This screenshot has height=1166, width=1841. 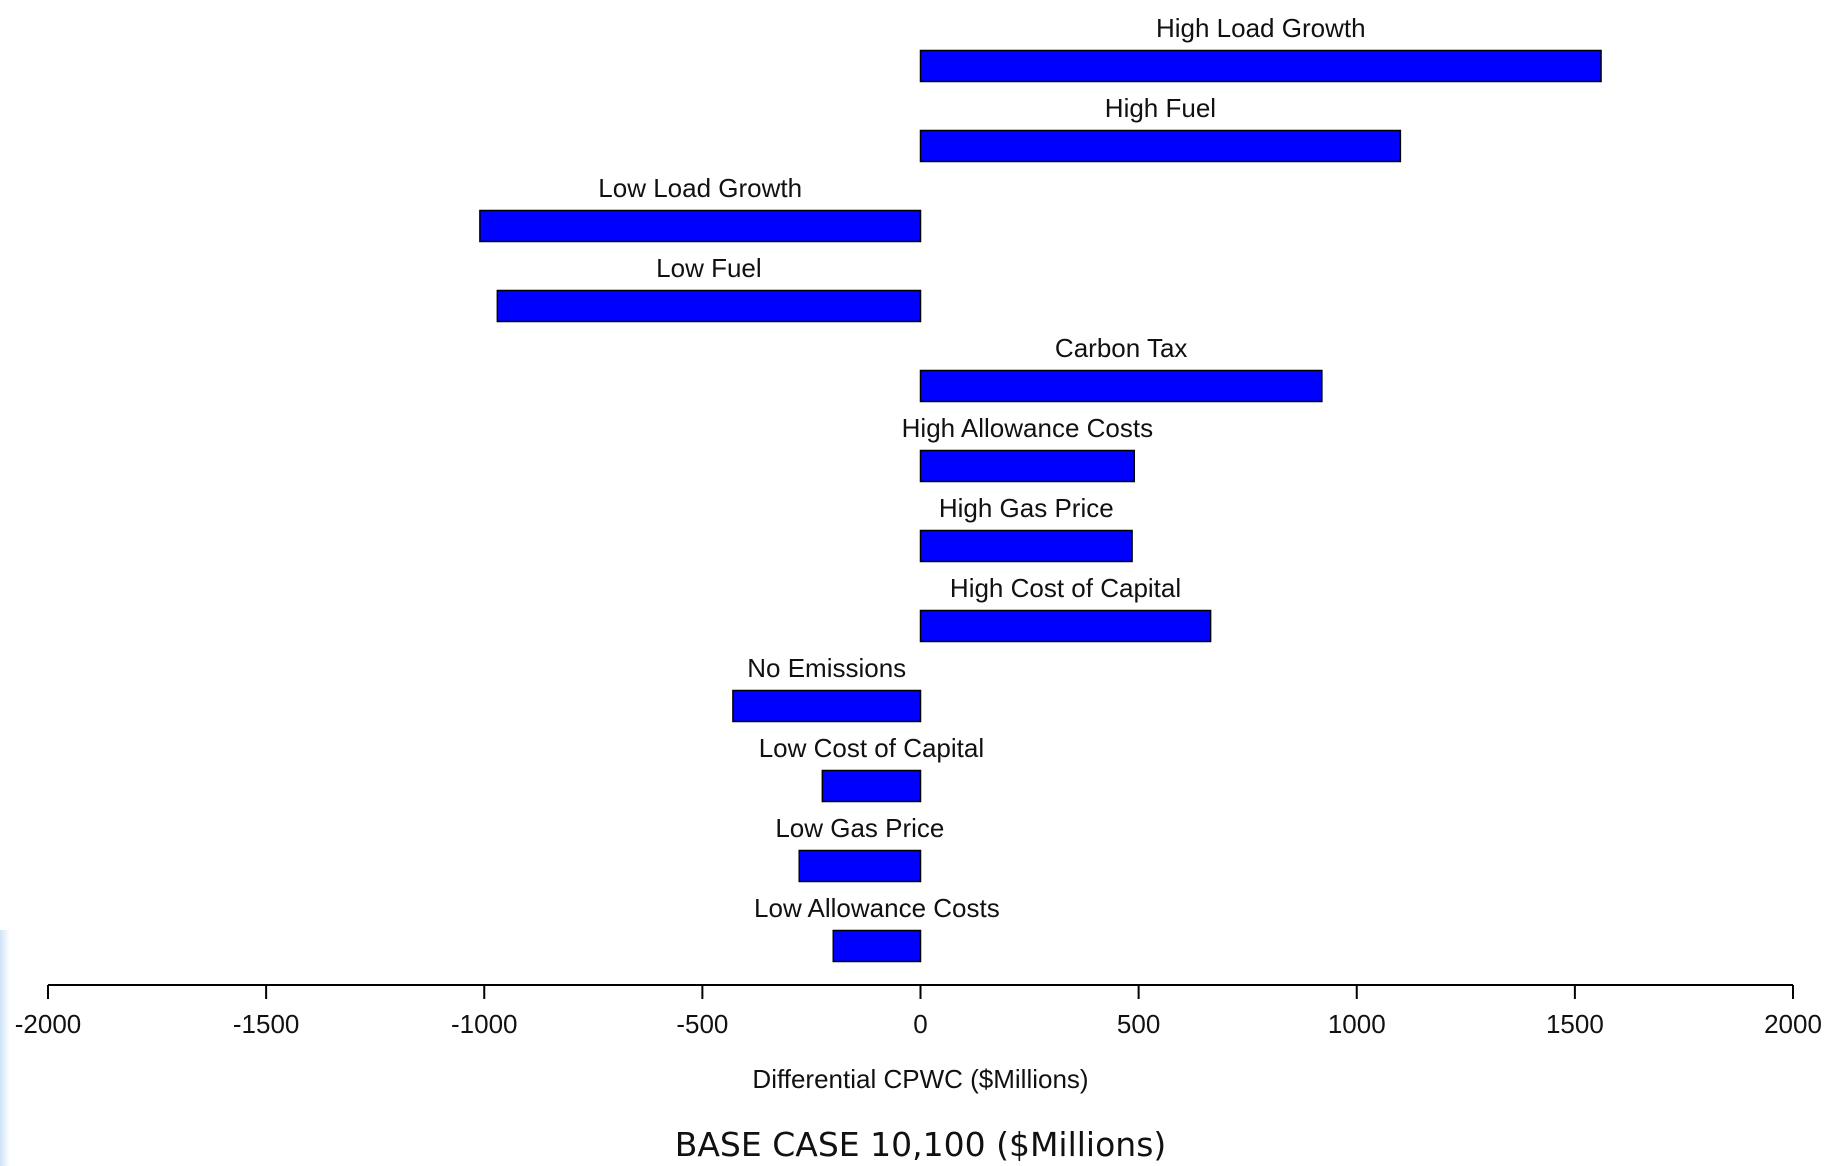 I want to click on bar-label-high-load-growth: High Load Growth, so click(x=1261, y=28).